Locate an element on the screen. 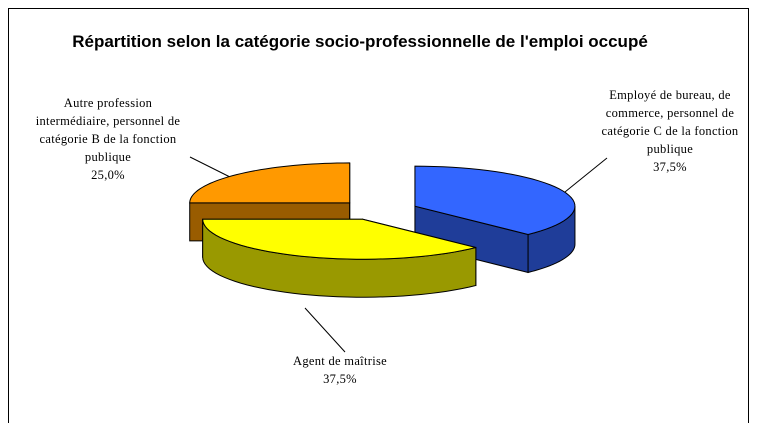 Image resolution: width=759 pixels, height=423 pixels. value-label: 25,0% is located at coordinates (108, 175).